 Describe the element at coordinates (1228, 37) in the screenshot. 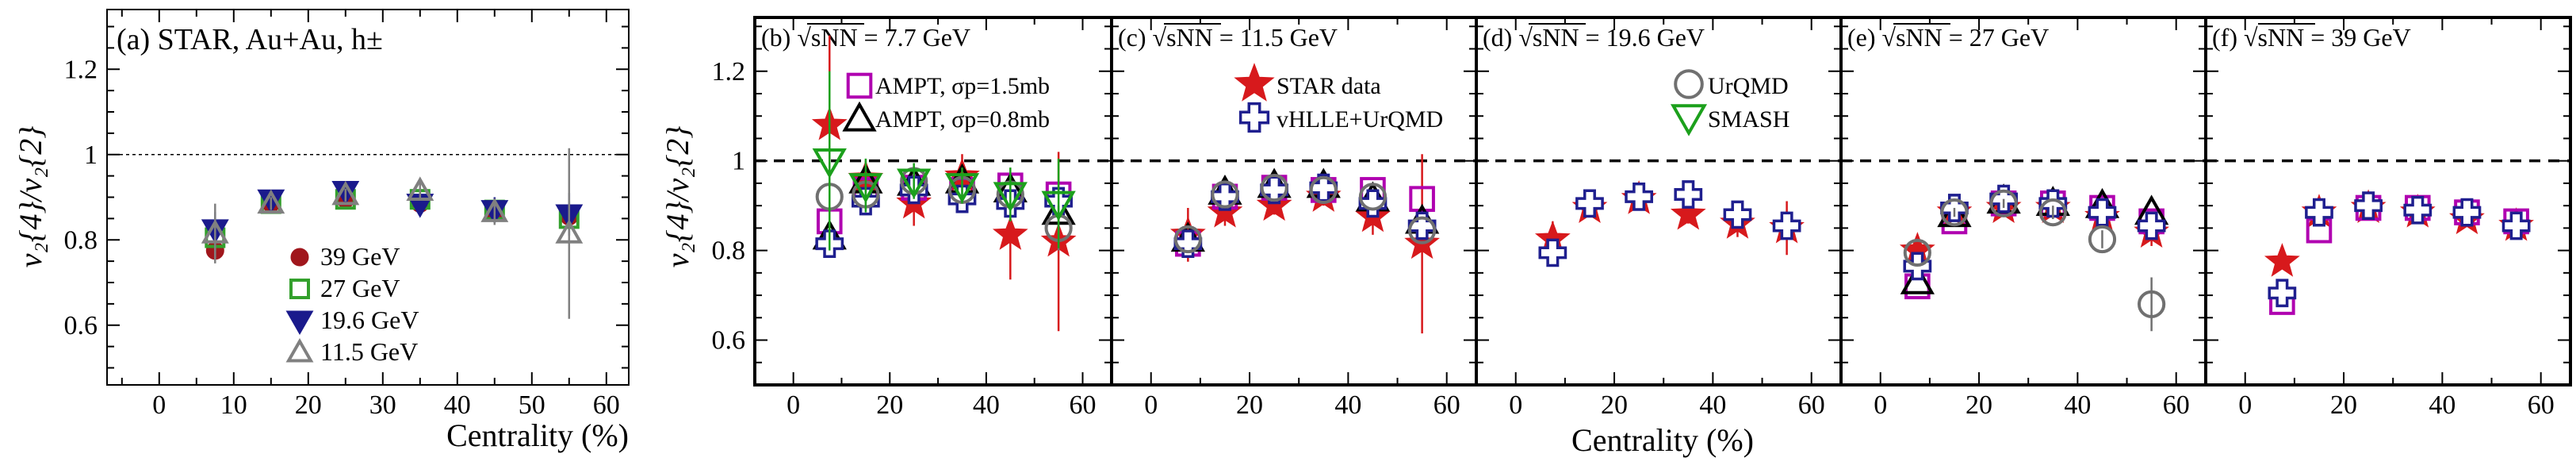

I see `panel-title: (c) √sNN = 11.5 GeV` at that location.